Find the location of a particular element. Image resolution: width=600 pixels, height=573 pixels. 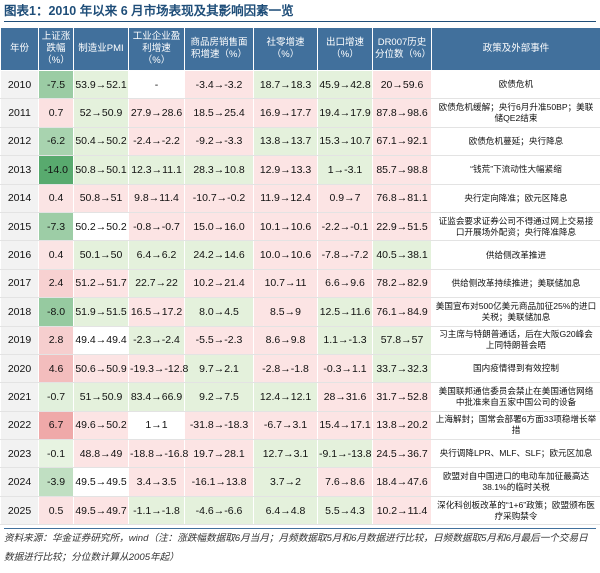

data-cell: -4.6→-6.6 is located at coordinates (219, 510).